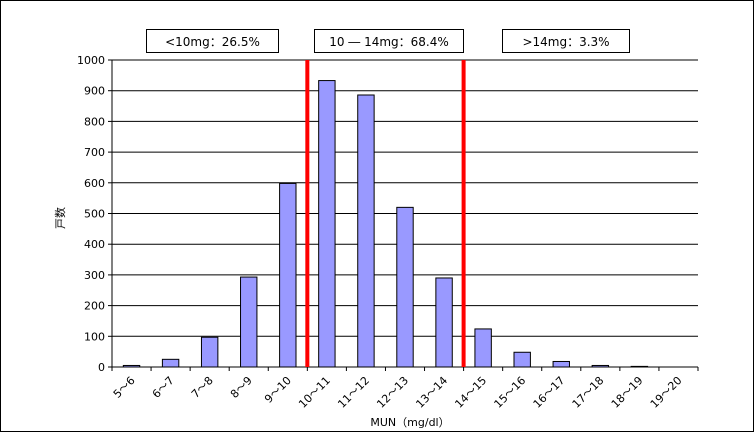 Image resolution: width=756 pixels, height=432 pixels. Describe the element at coordinates (409, 422) in the screenshot. I see `x-axis-title: MUN（mg/dl）` at that location.